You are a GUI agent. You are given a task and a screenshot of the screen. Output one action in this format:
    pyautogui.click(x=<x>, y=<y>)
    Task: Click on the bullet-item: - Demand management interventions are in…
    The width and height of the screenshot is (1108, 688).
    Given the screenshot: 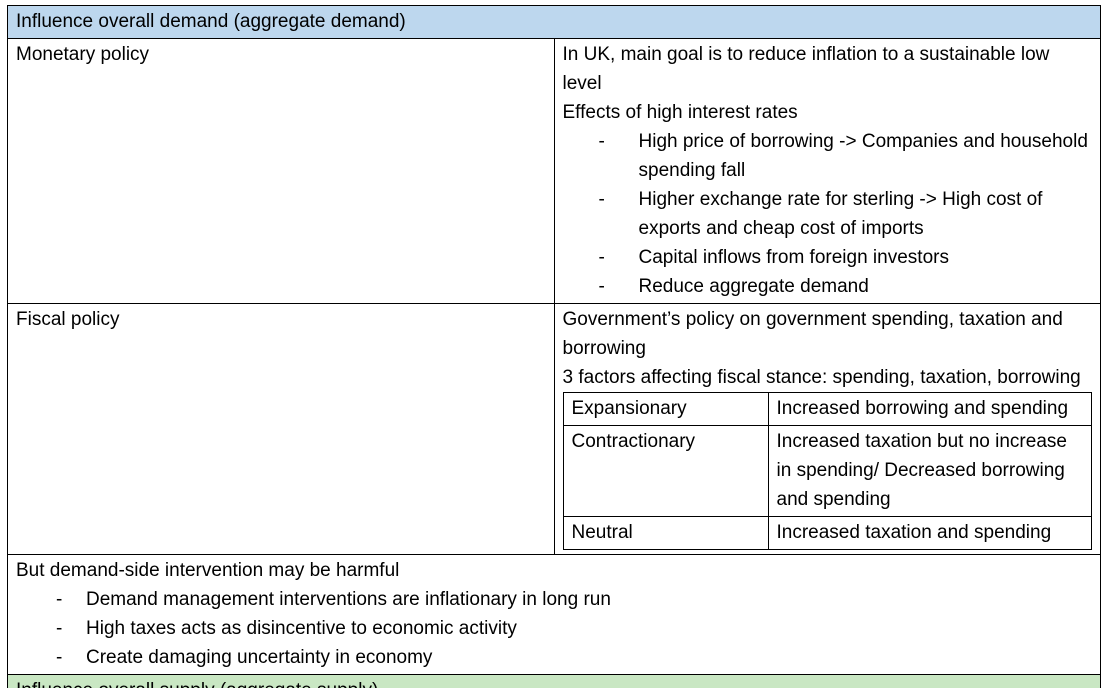 What is the action you would take?
    pyautogui.click(x=554, y=599)
    